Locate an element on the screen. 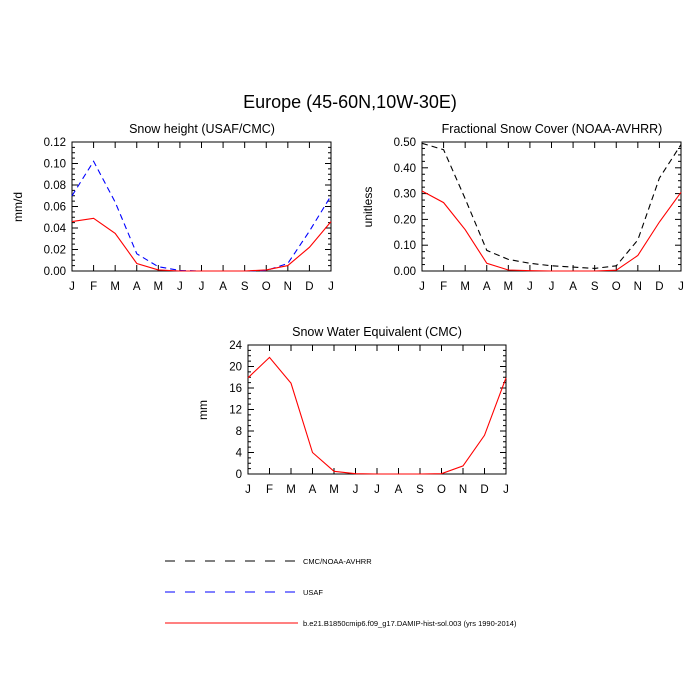 The height and width of the screenshot is (700, 700). panel-title: Snow Water Equivalent (CMC) is located at coordinates (377, 332).